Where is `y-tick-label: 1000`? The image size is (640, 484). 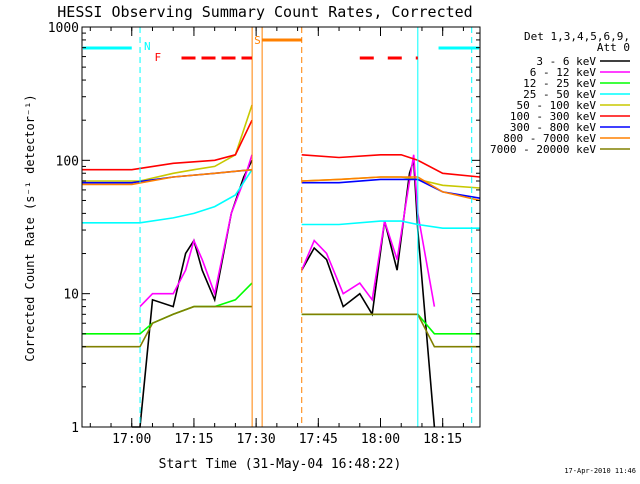
y-tick-label: 1000 is located at coordinates (63, 28).